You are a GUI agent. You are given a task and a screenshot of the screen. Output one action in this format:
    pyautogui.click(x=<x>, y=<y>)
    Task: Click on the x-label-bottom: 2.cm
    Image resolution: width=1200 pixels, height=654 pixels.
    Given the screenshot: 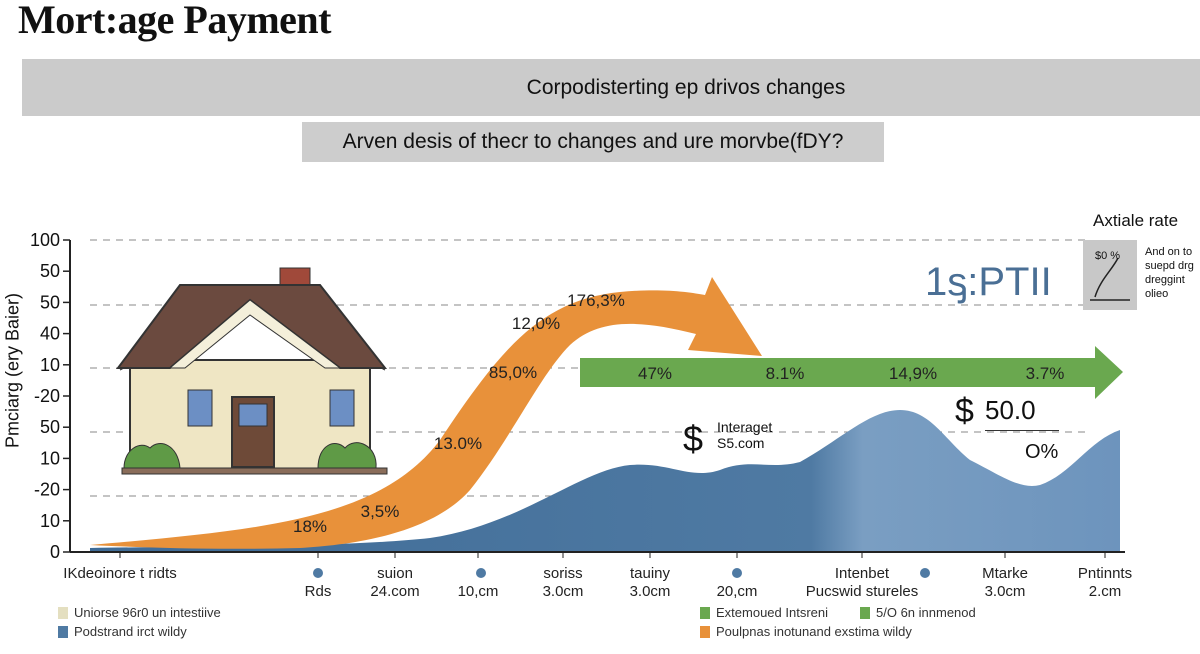 What is the action you would take?
    pyautogui.click(x=1105, y=591)
    